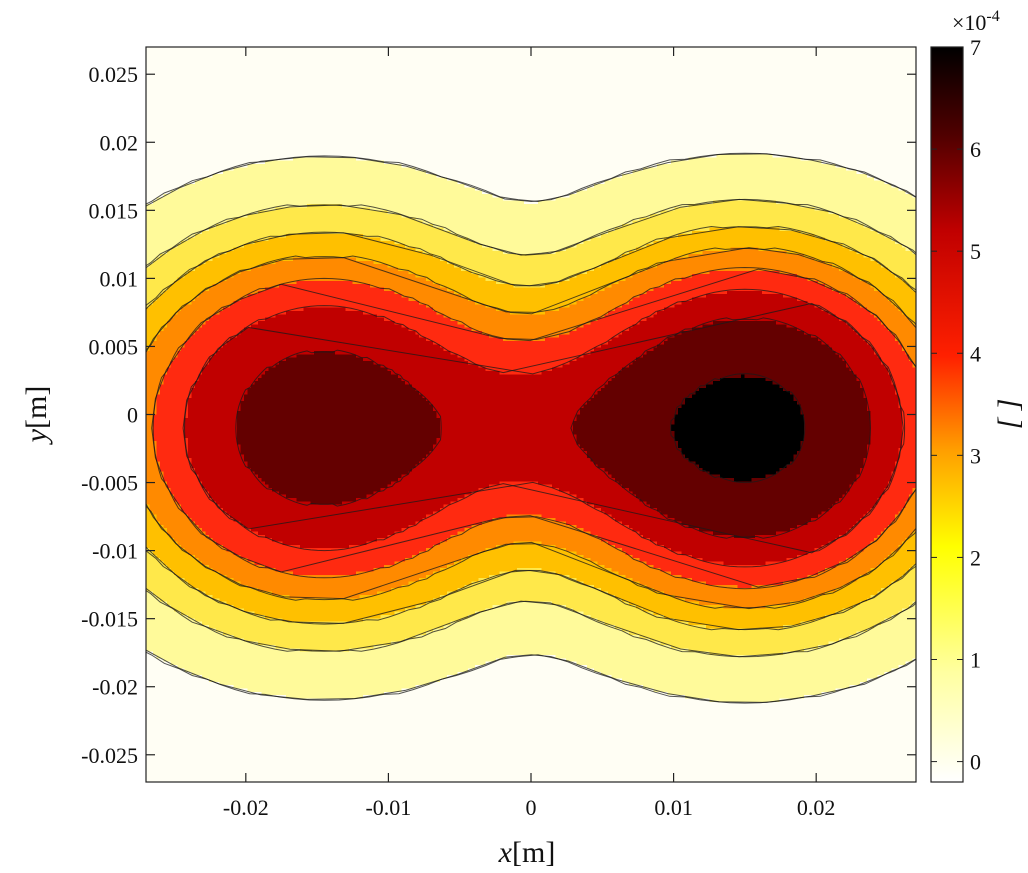 This screenshot has width=1028, height=873. Describe the element at coordinates (975, 557) in the screenshot. I see `colorbar-tick-label: 2` at that location.